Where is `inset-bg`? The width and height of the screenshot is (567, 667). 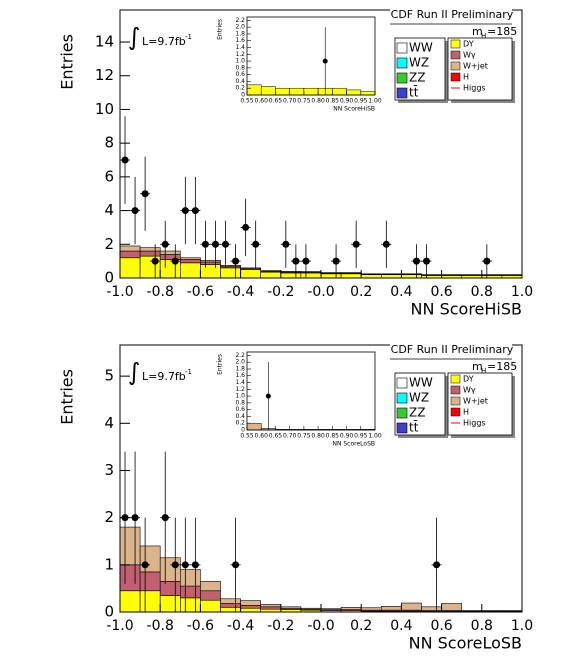
inset-bg is located at coordinates (296, 66).